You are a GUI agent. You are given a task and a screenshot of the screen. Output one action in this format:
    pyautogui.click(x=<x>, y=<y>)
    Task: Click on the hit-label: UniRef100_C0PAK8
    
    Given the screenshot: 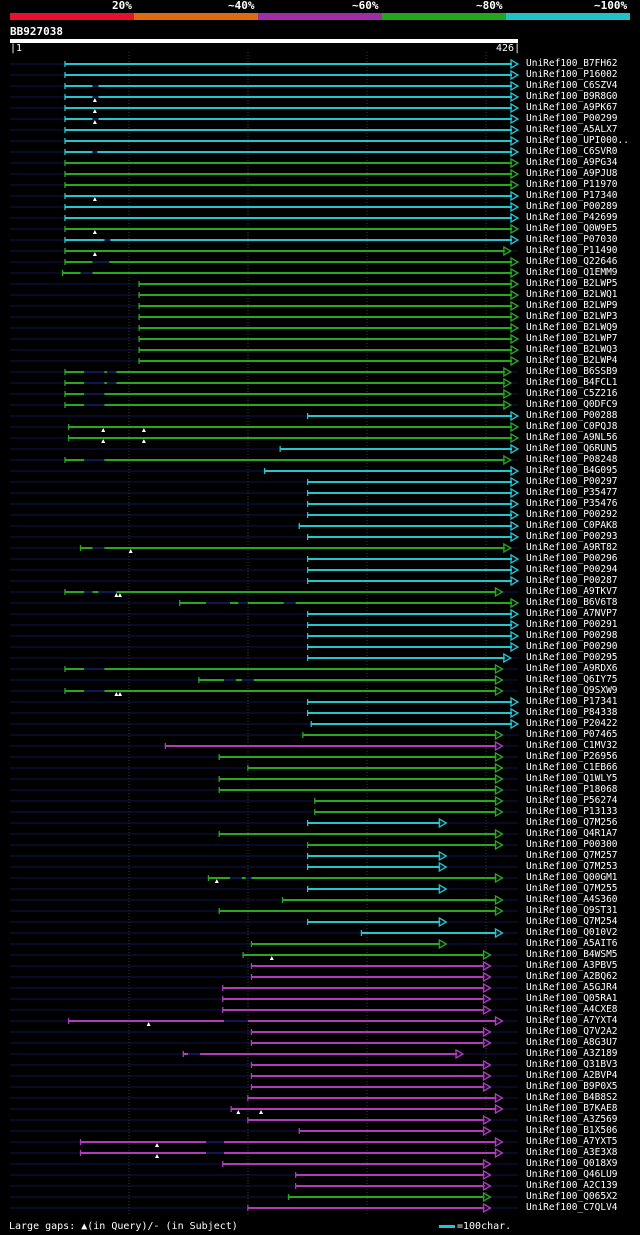 What is the action you would take?
    pyautogui.click(x=572, y=525)
    